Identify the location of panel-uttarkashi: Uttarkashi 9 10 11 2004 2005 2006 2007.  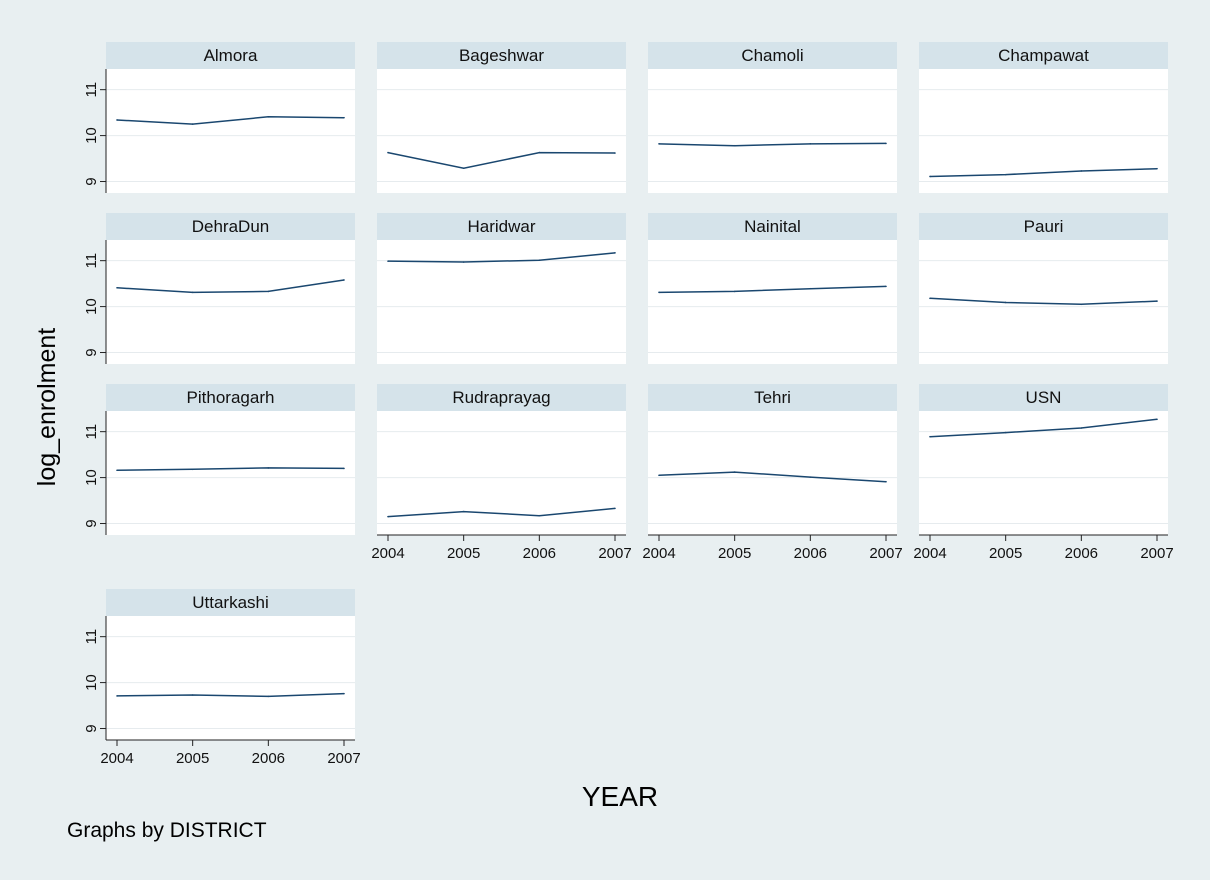
(222, 678).